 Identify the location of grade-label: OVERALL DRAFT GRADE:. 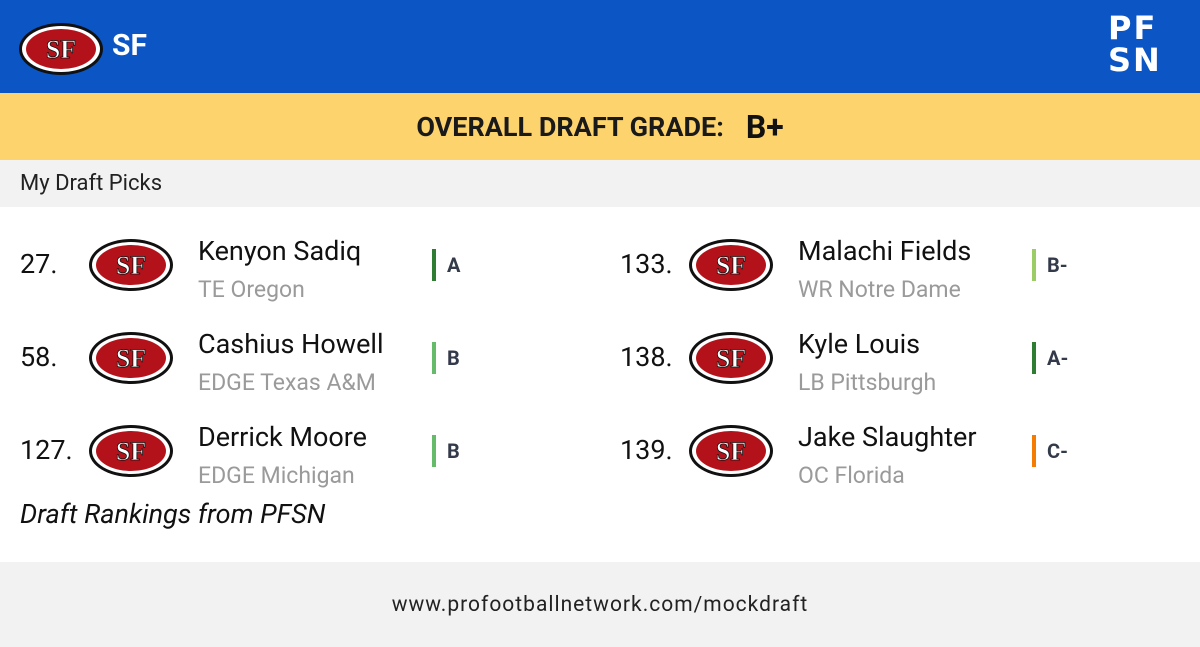
(570, 126).